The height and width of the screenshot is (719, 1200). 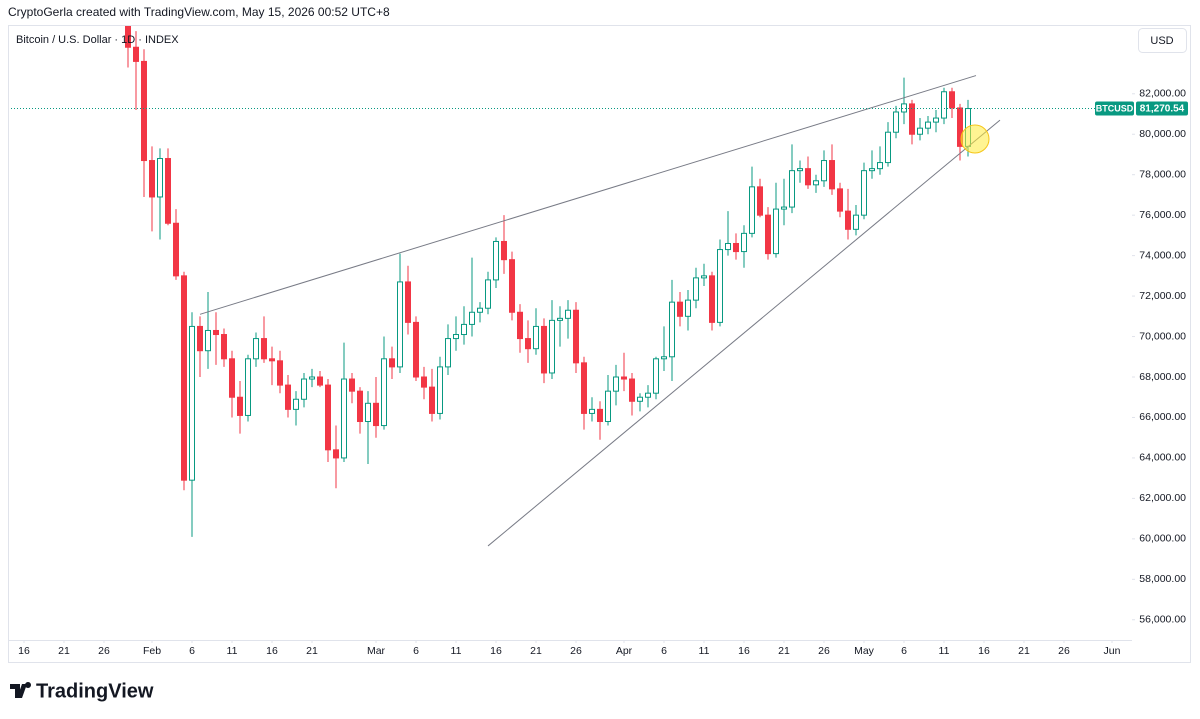 I want to click on chart-title: Bitcoin / U.S. Dollar · 1D · INDEX, so click(x=97, y=40).